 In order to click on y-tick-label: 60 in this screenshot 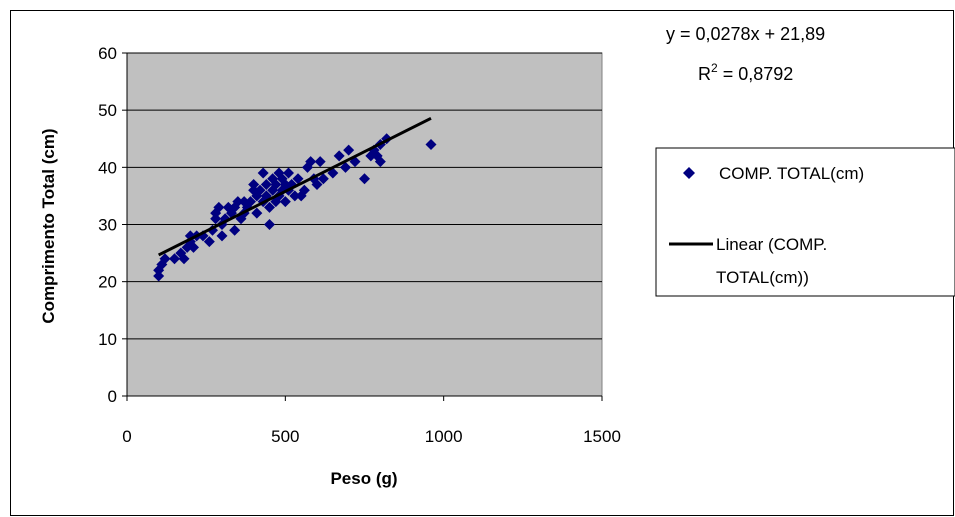, I will do `click(107, 53)`.